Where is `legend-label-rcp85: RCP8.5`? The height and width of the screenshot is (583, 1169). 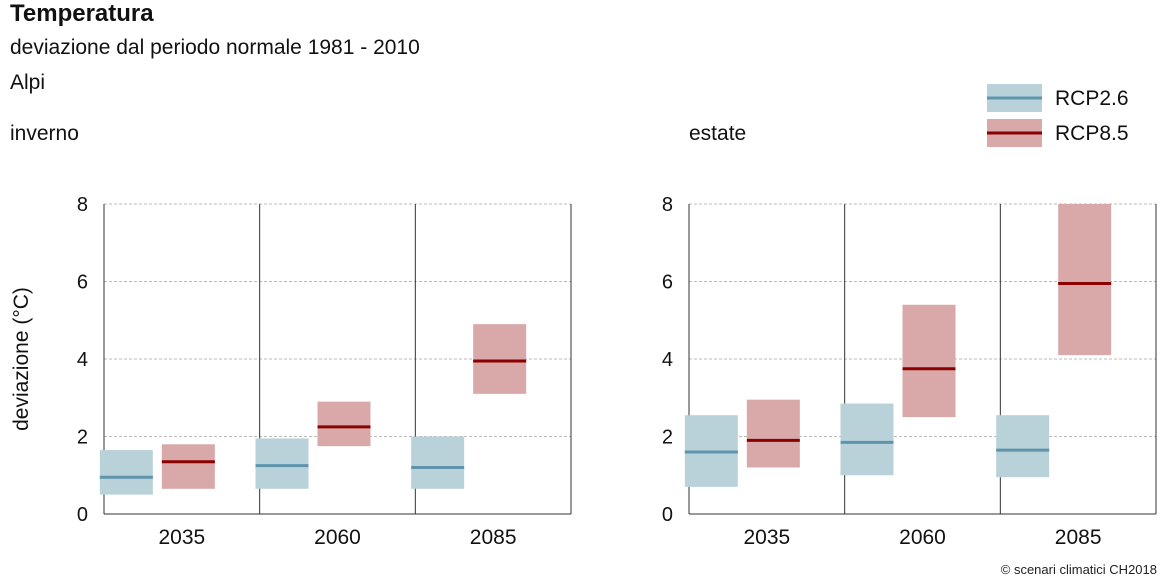
legend-label-rcp85: RCP8.5 is located at coordinates (1092, 133).